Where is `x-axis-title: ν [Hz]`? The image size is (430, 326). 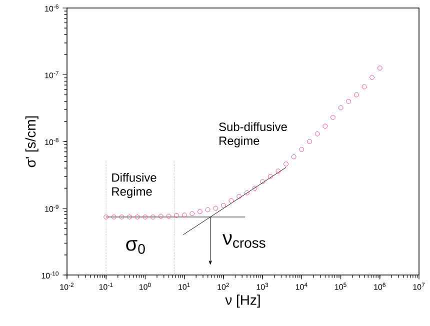
x-axis-title: ν [Hz] is located at coordinates (242, 301).